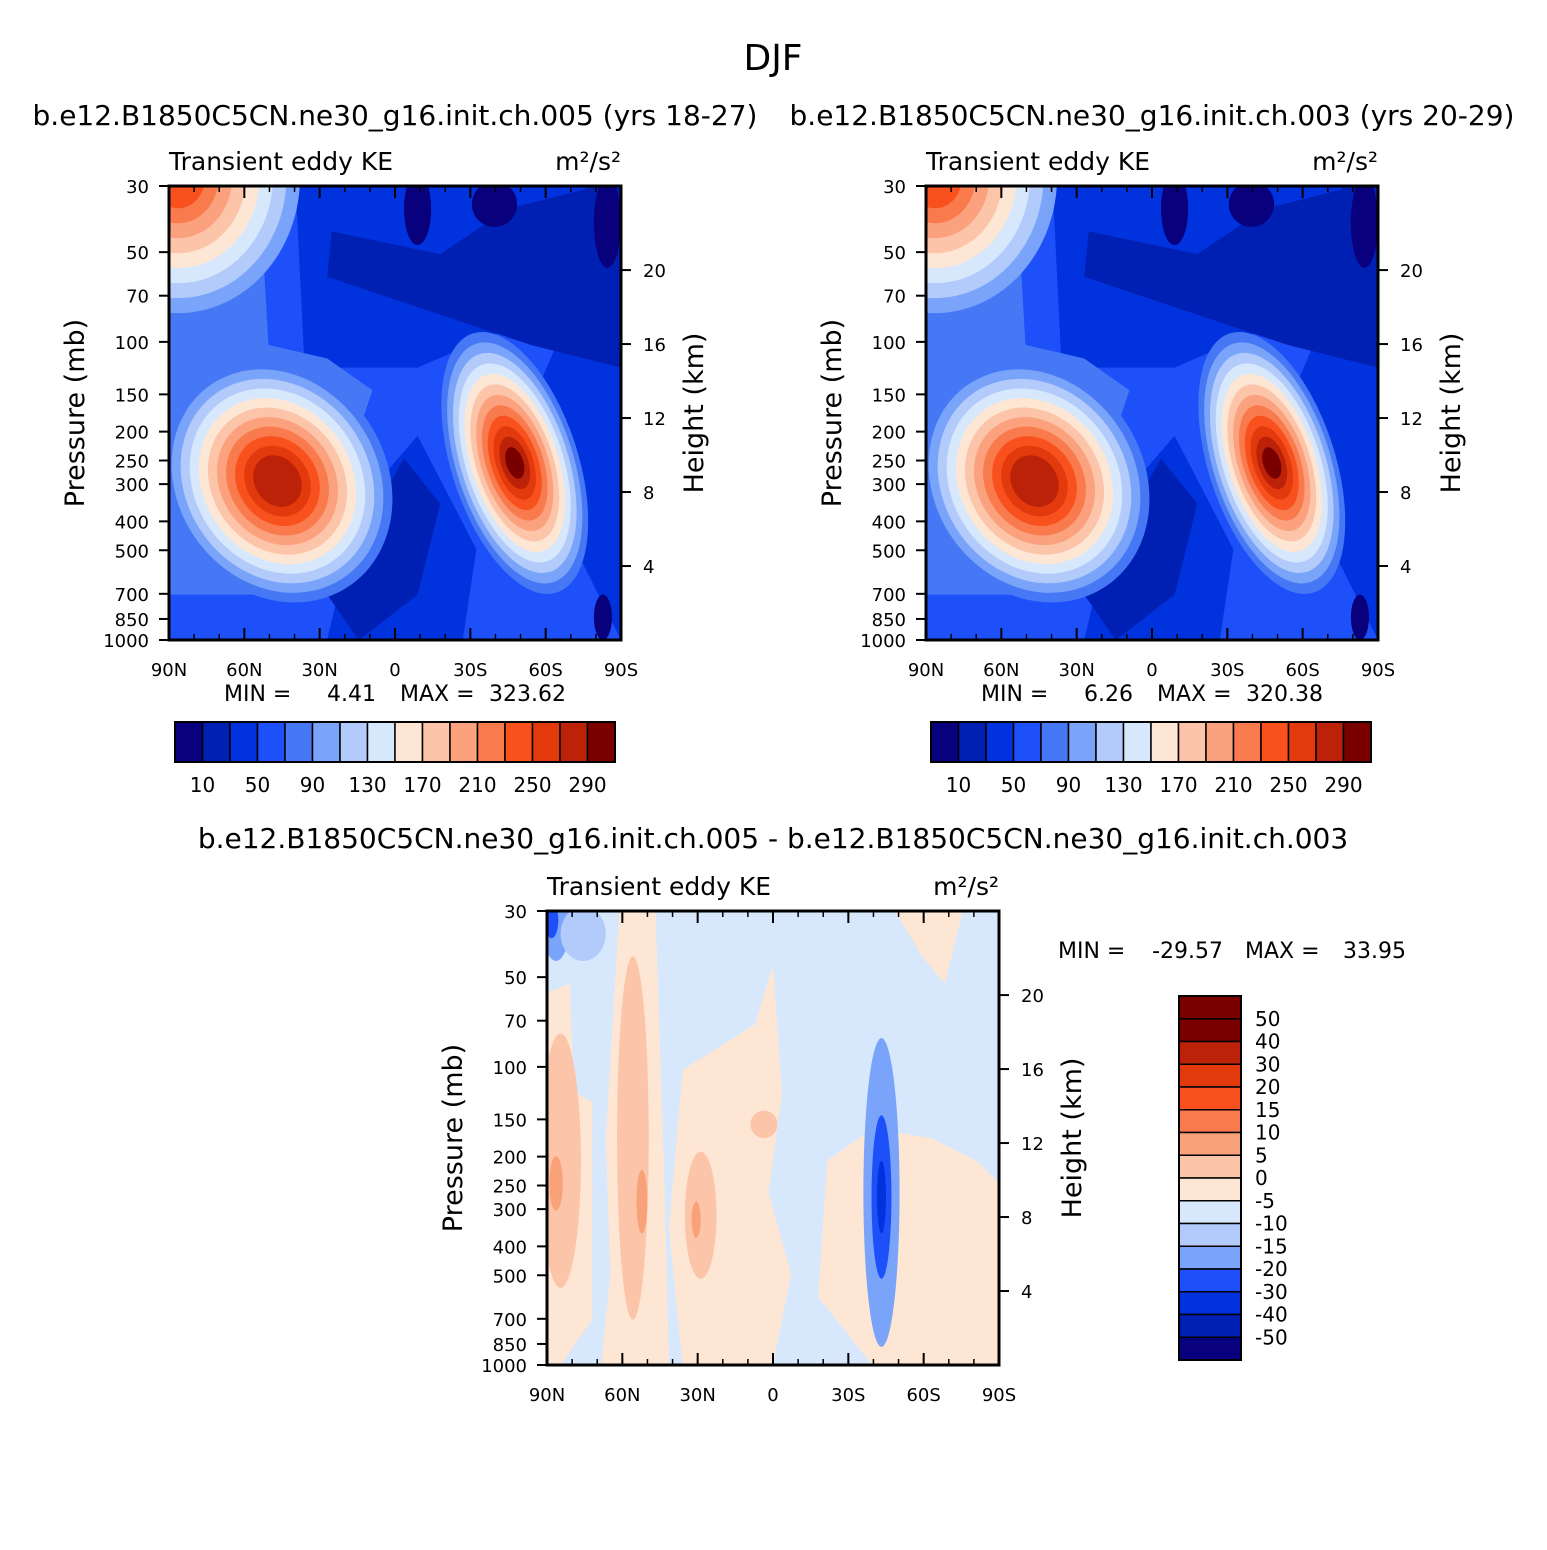  What do you see at coordinates (1108, 694) in the screenshot?
I see `min-value: 6.26` at bounding box center [1108, 694].